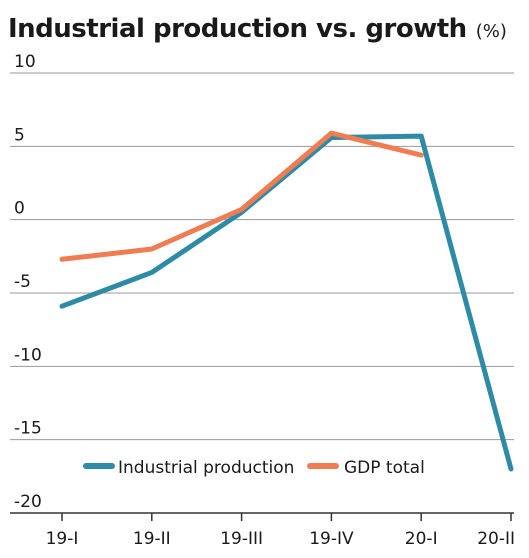 Image resolution: width=529 pixels, height=558 pixels. I want to click on x-tick-label: 20-II, so click(496, 539).